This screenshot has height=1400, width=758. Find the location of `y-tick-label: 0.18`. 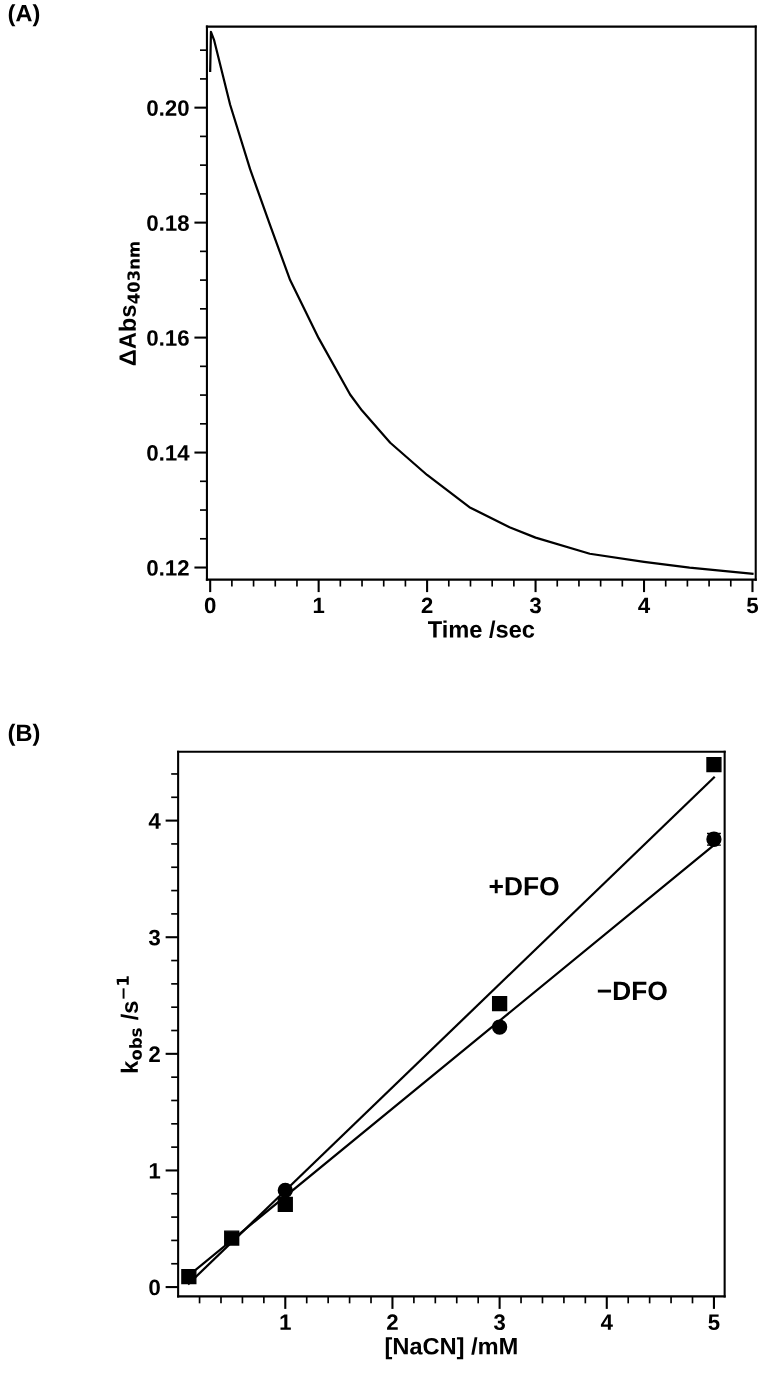

y-tick-label: 0.18 is located at coordinates (168, 223).